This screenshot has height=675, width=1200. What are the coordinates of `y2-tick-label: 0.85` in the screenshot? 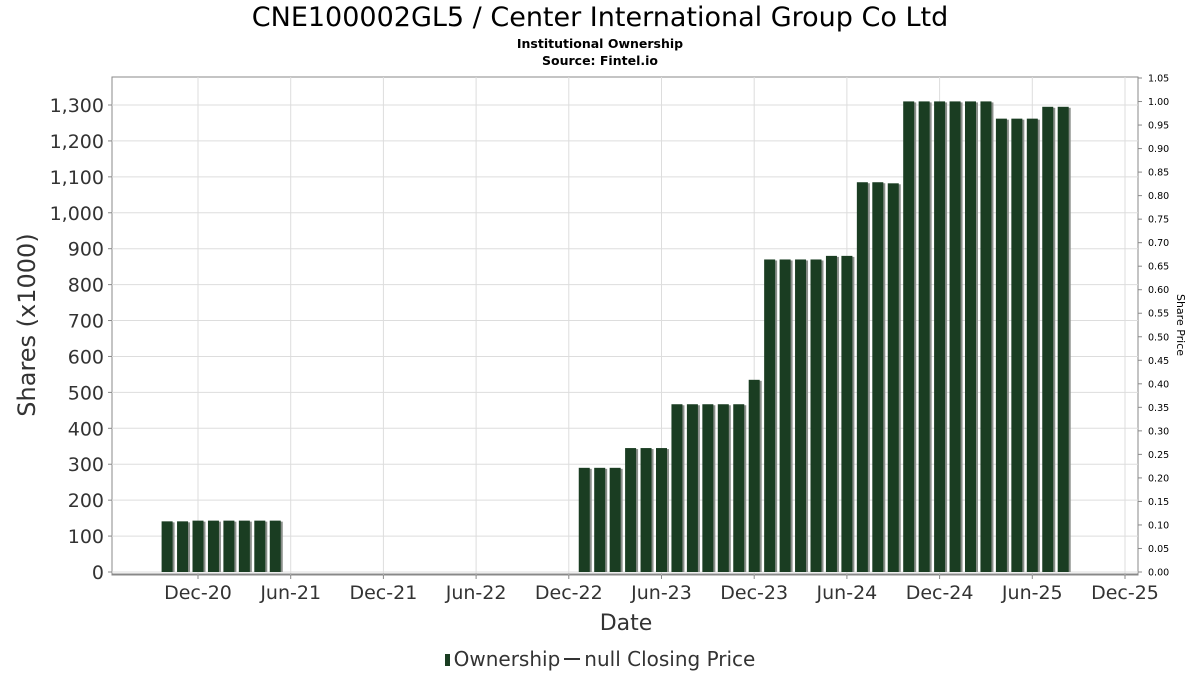 It's located at (1158, 173).